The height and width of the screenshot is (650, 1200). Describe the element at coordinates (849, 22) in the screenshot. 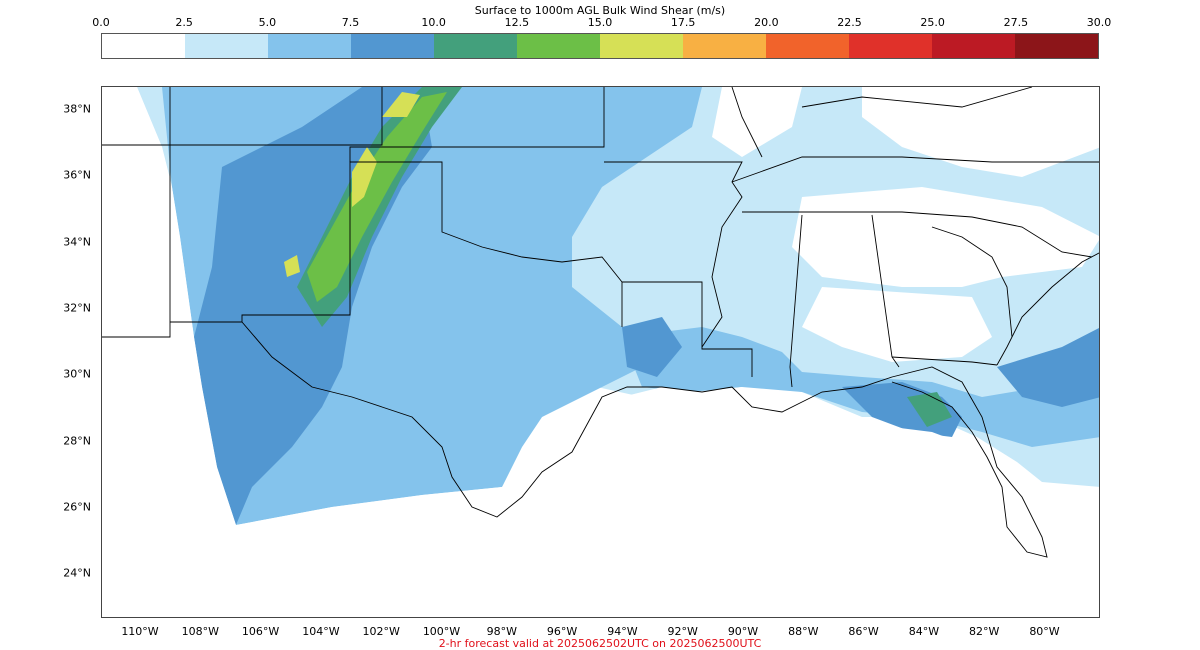

I see `colorbar-tick-label: 22.5` at that location.